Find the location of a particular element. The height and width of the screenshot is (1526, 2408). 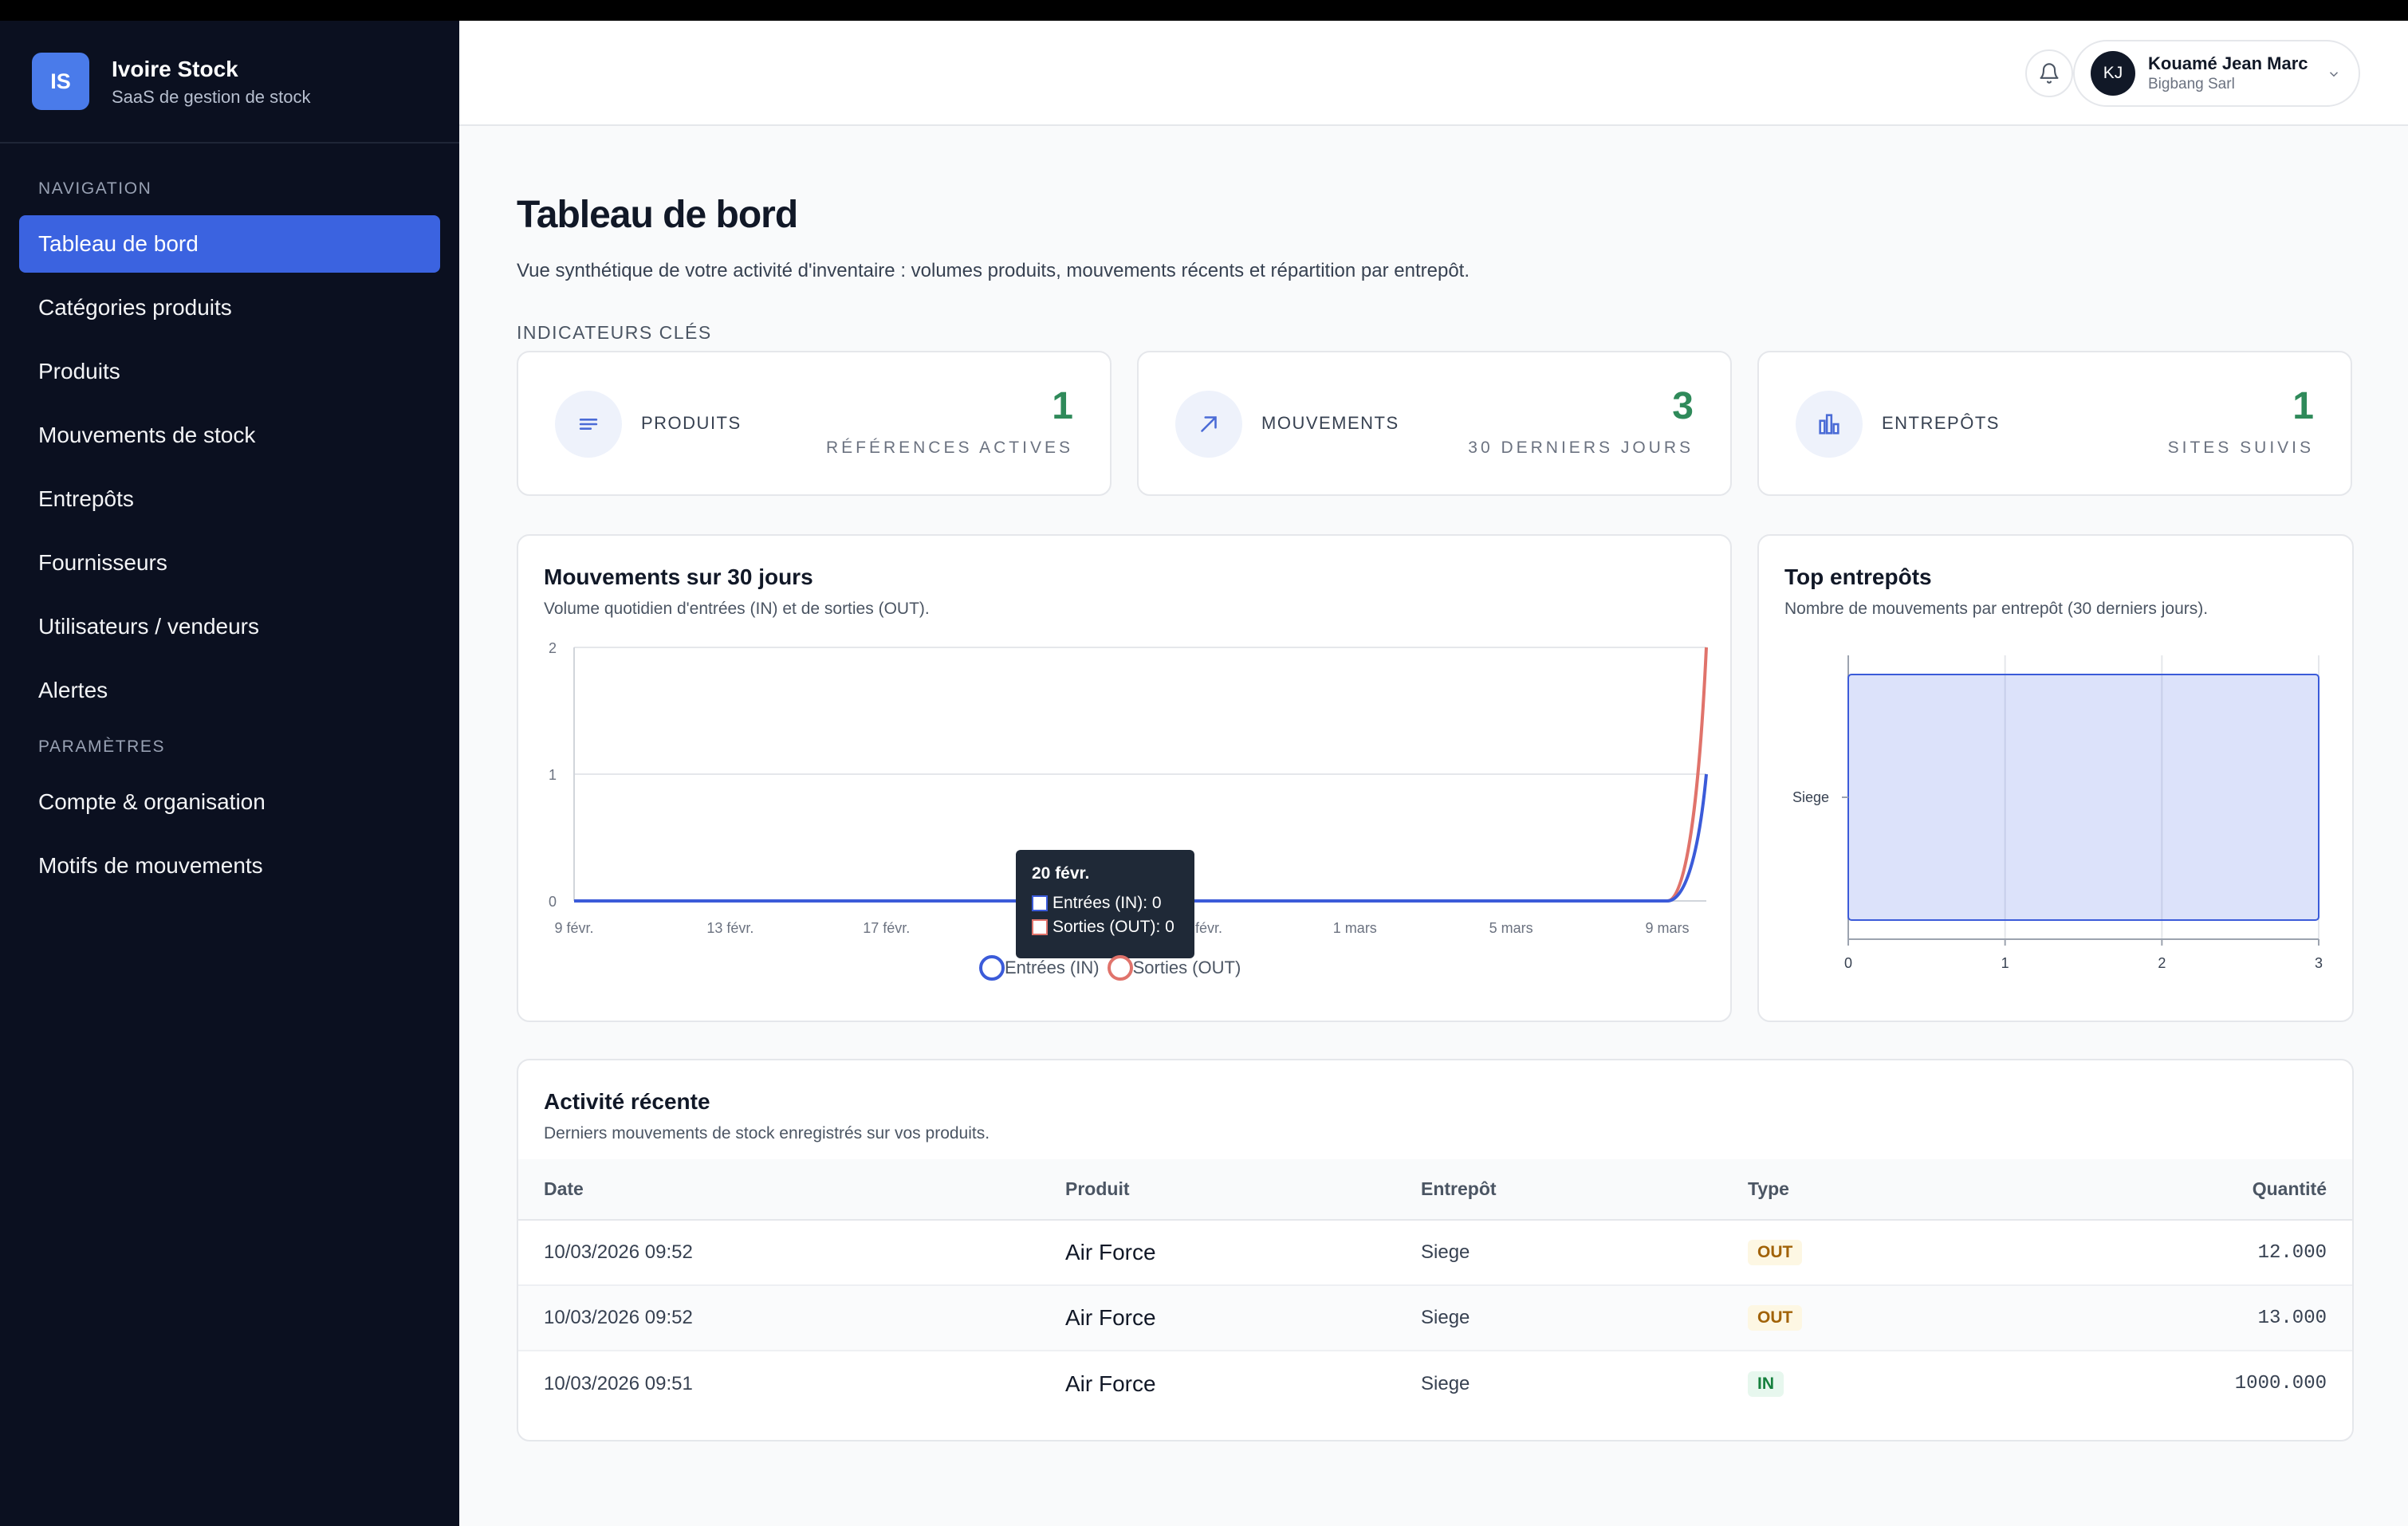

series-line-in is located at coordinates (1141, 838).